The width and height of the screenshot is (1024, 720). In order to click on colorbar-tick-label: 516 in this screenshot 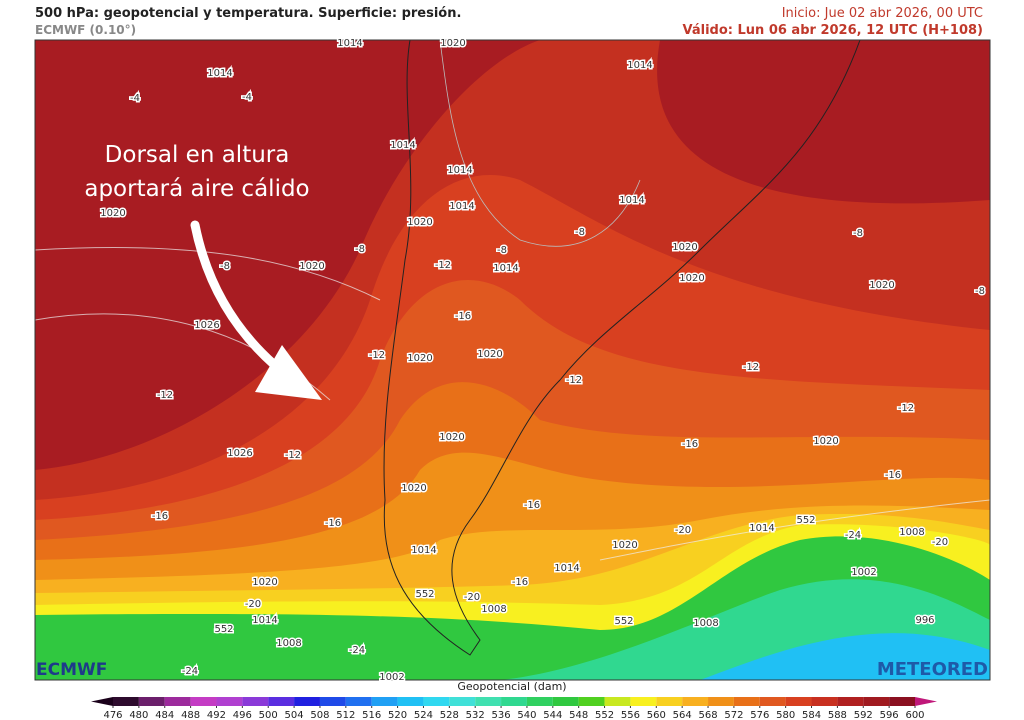, I will do `click(371, 715)`.